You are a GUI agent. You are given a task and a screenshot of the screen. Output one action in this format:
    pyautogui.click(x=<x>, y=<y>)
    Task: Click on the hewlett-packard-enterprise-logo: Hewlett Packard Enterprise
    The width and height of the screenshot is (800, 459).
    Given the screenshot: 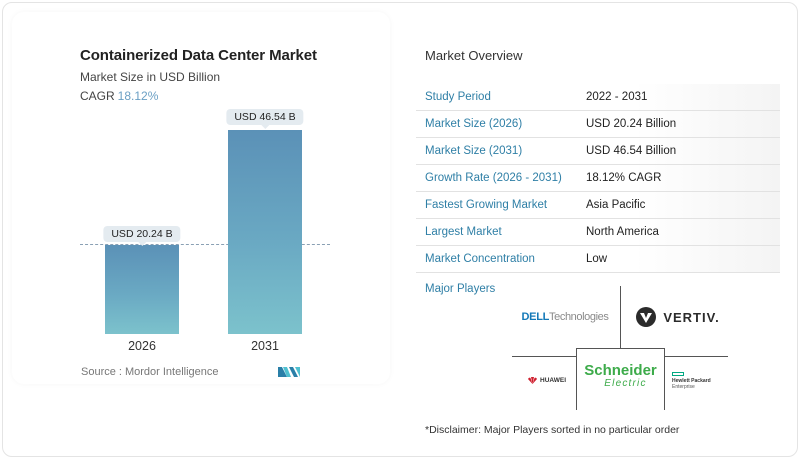 What is the action you would take?
    pyautogui.click(x=700, y=381)
    